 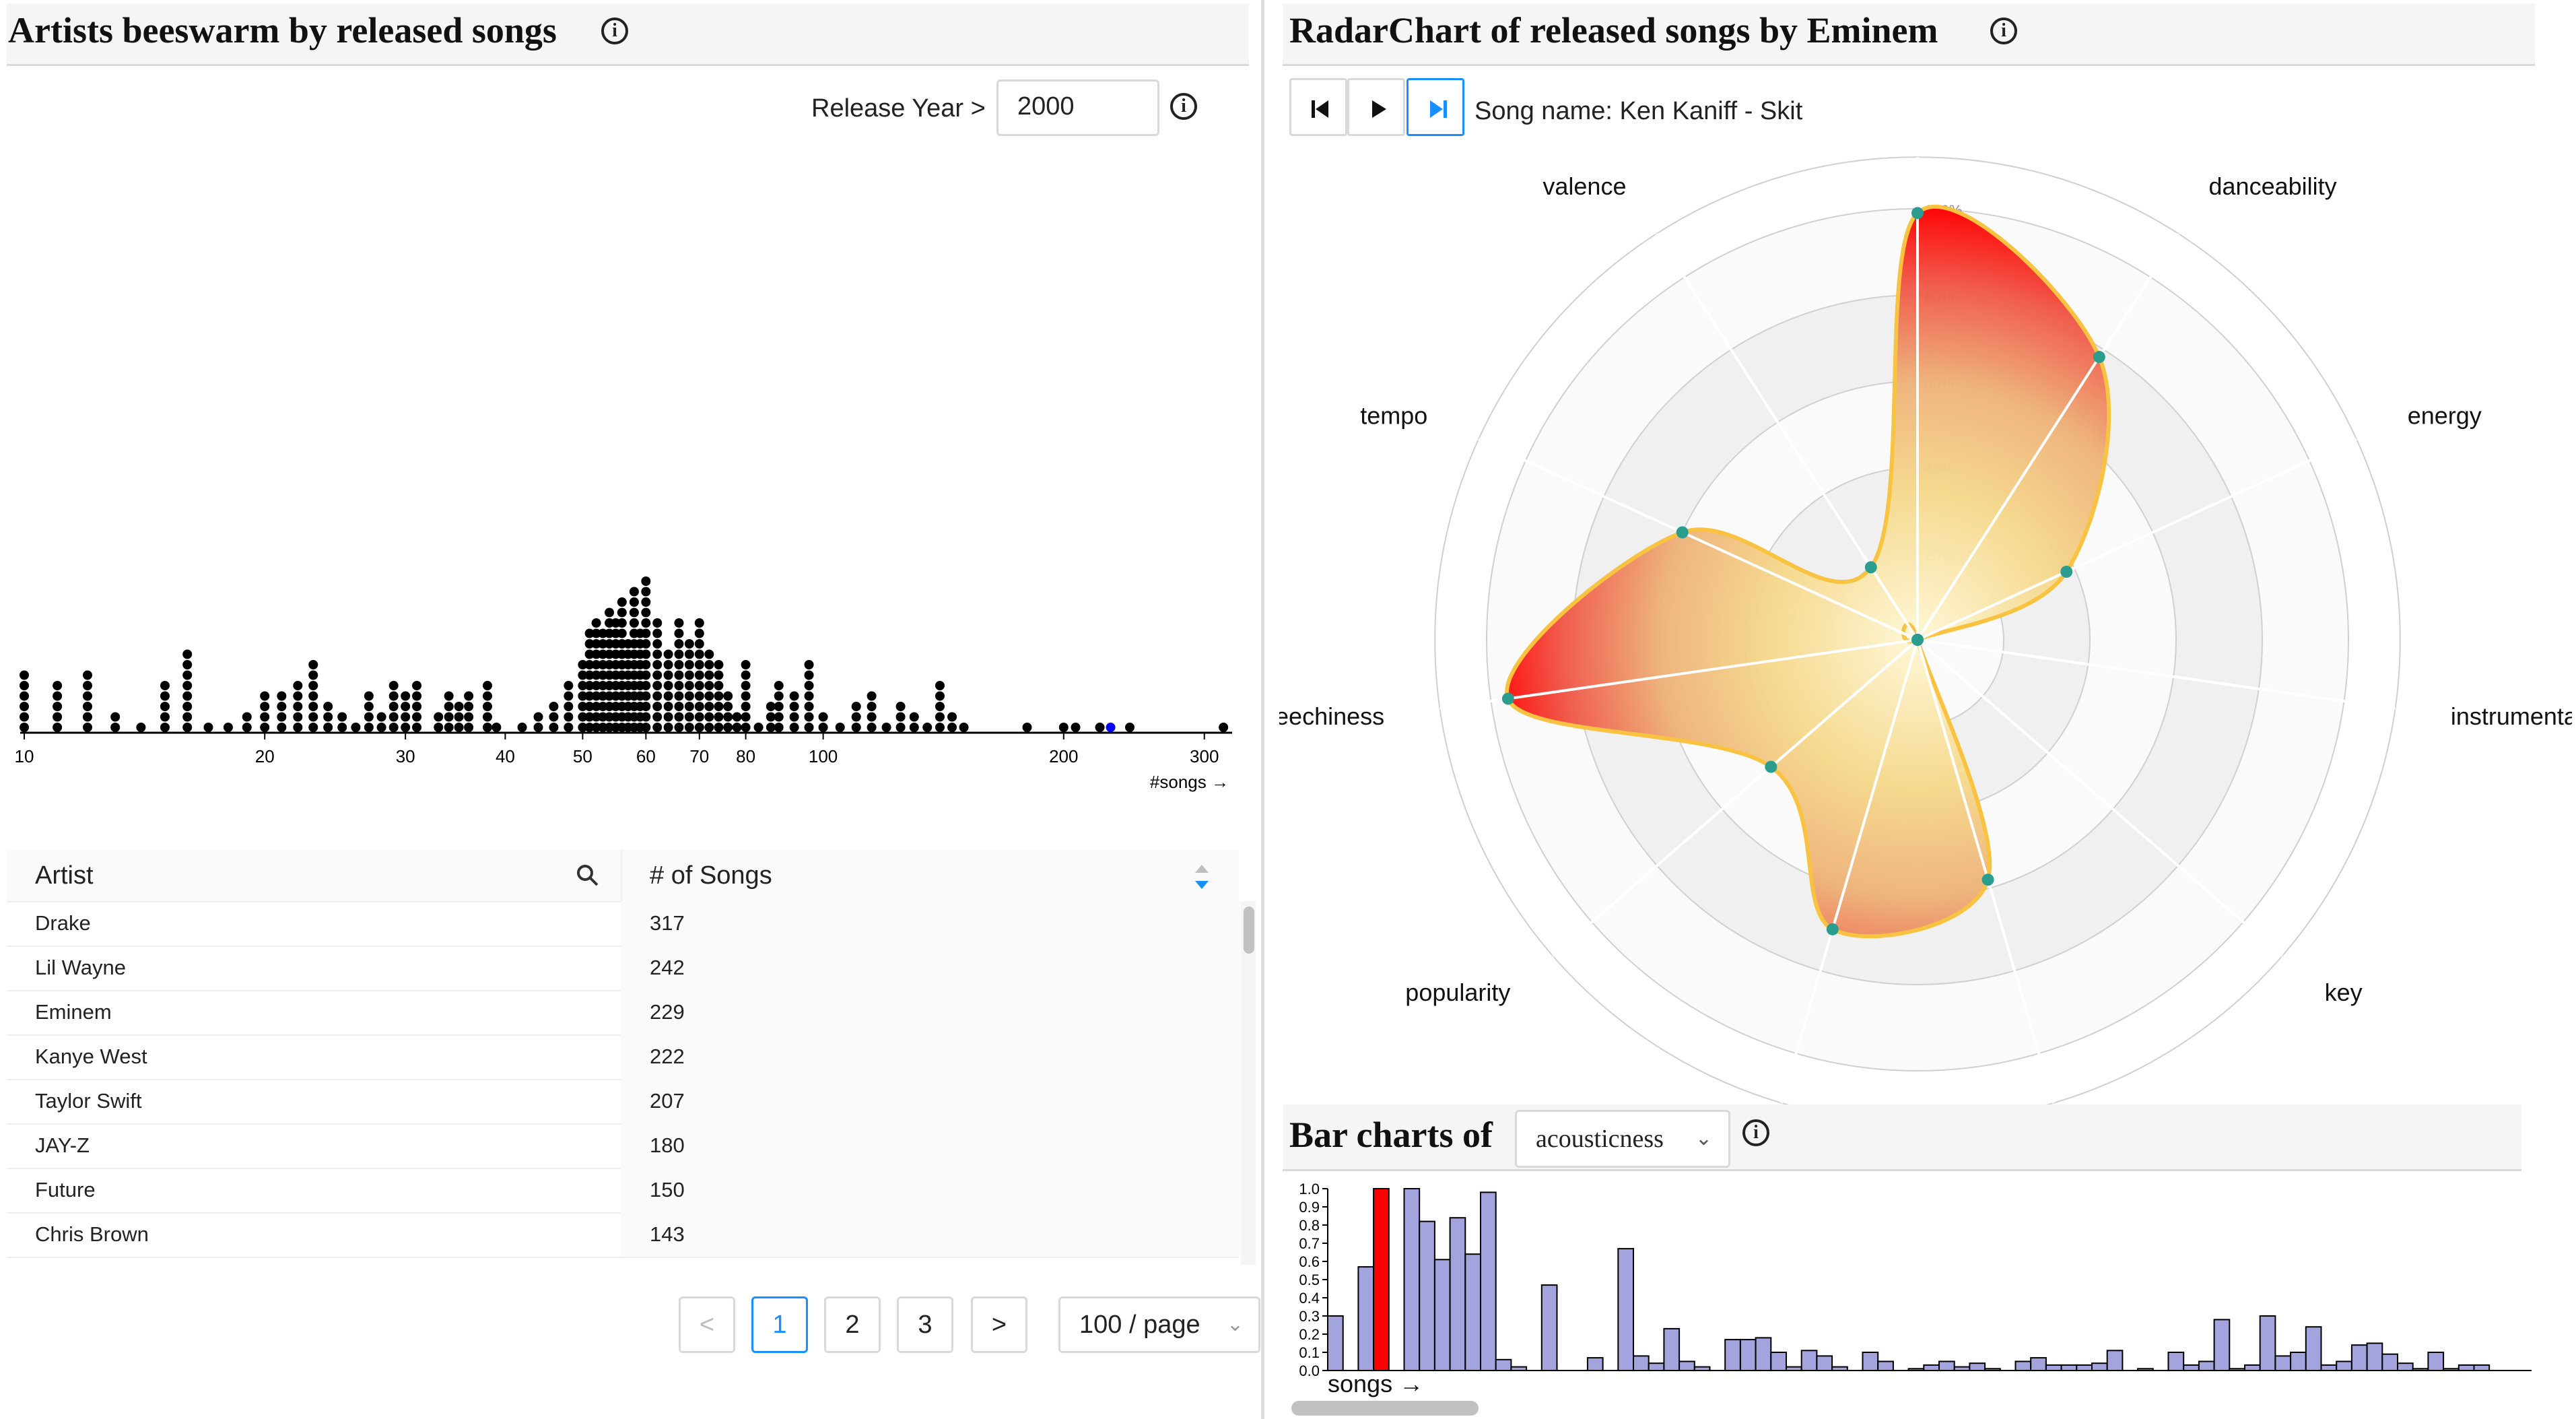 I want to click on artist-column-header: Artist, so click(x=64, y=875).